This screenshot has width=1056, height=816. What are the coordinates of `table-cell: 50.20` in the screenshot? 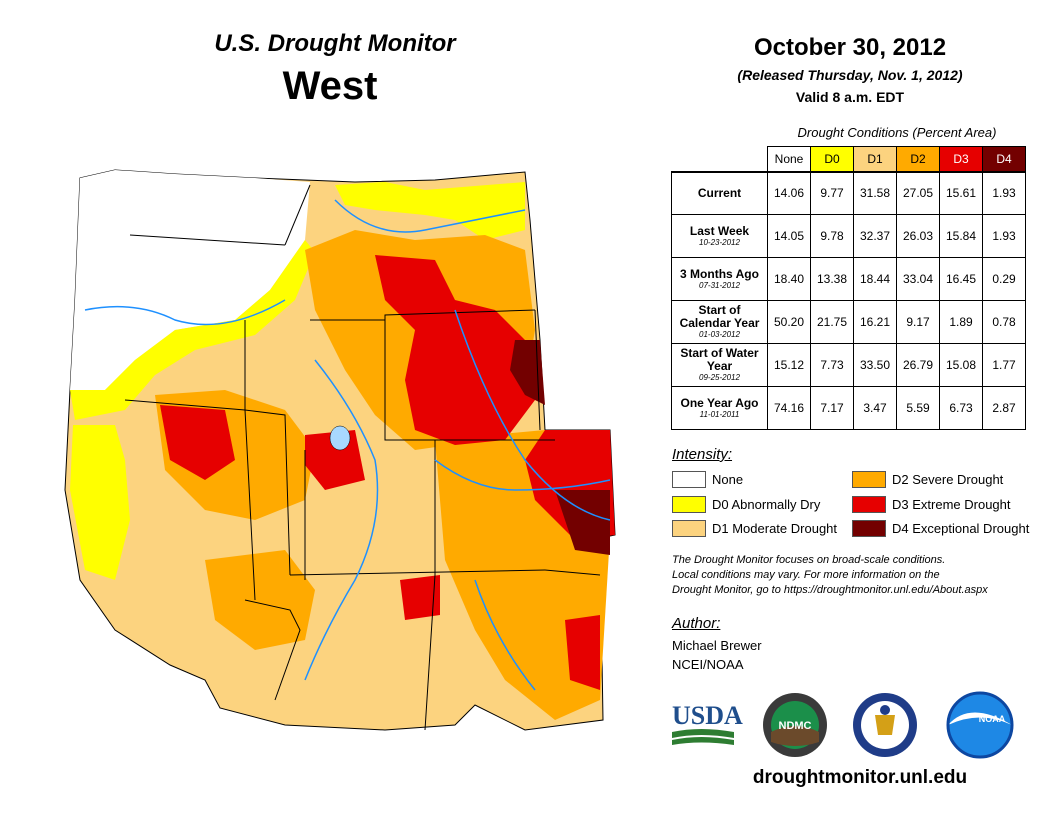 It's located at (789, 322).